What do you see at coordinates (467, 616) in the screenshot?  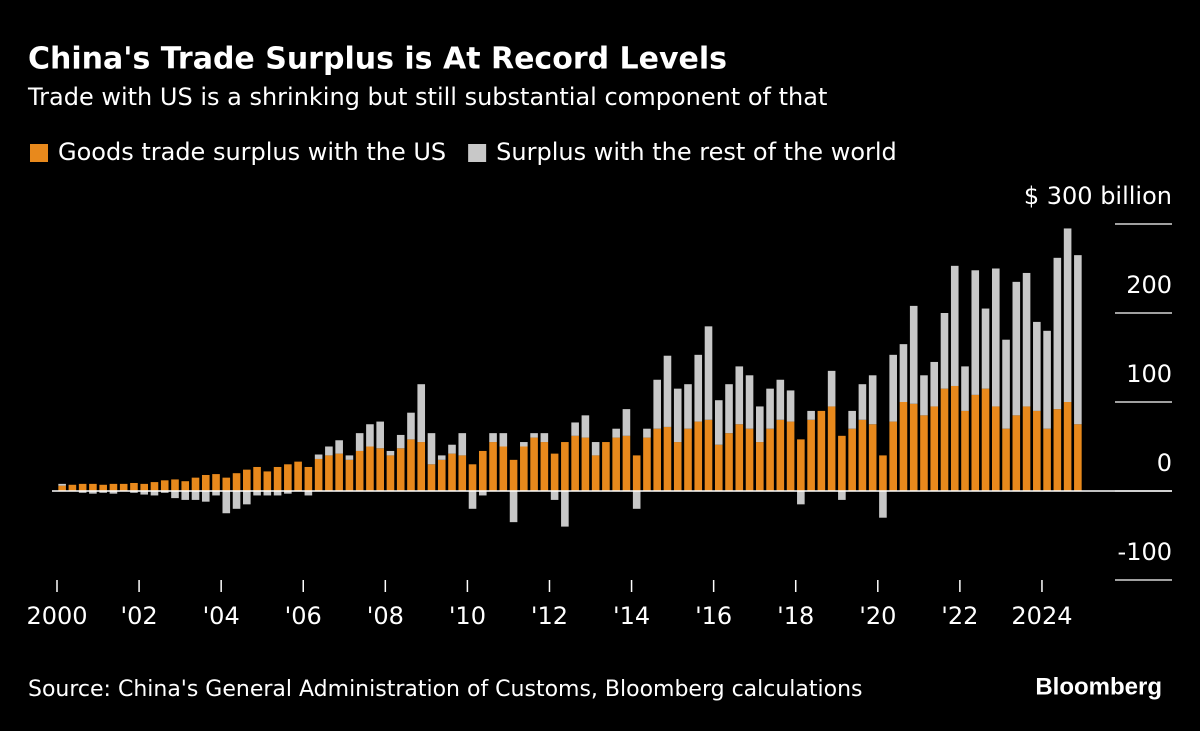 I see `x-tick-label: '10` at bounding box center [467, 616].